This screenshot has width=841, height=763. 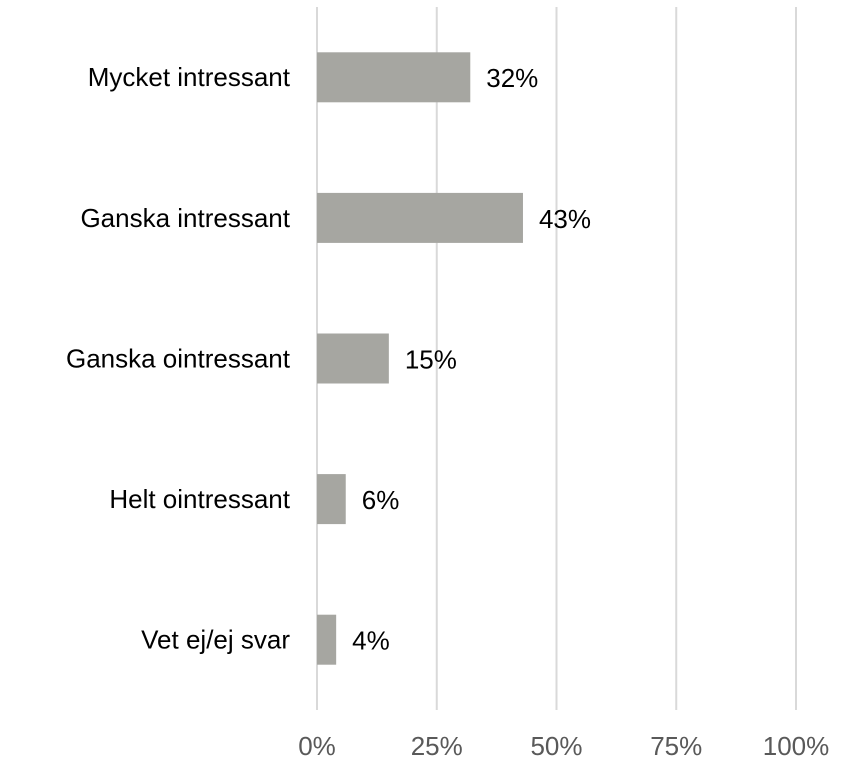 I want to click on data-label: 6%, so click(x=381, y=500).